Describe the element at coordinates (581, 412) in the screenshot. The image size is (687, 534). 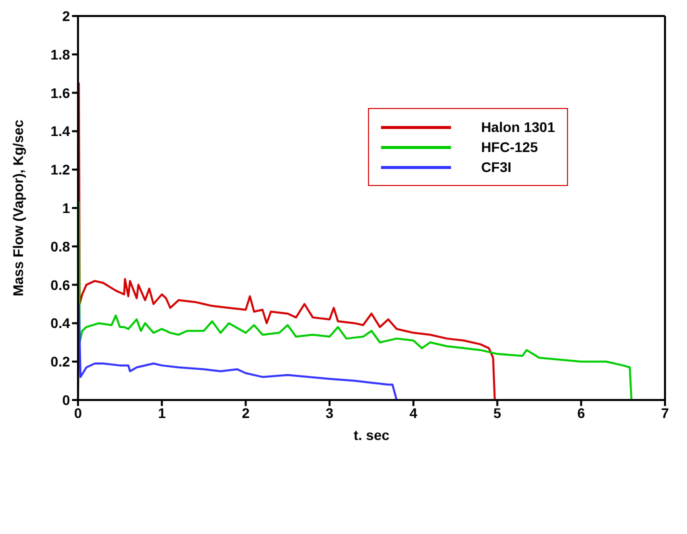
I see `x-tick-label: 6` at that location.